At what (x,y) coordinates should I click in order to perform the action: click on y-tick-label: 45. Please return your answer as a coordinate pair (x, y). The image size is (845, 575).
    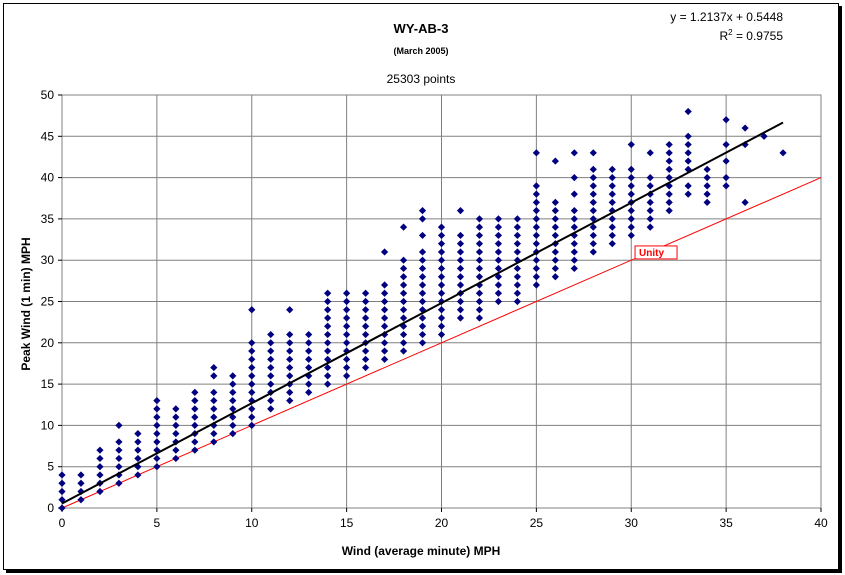
    Looking at the image, I should click on (48, 136).